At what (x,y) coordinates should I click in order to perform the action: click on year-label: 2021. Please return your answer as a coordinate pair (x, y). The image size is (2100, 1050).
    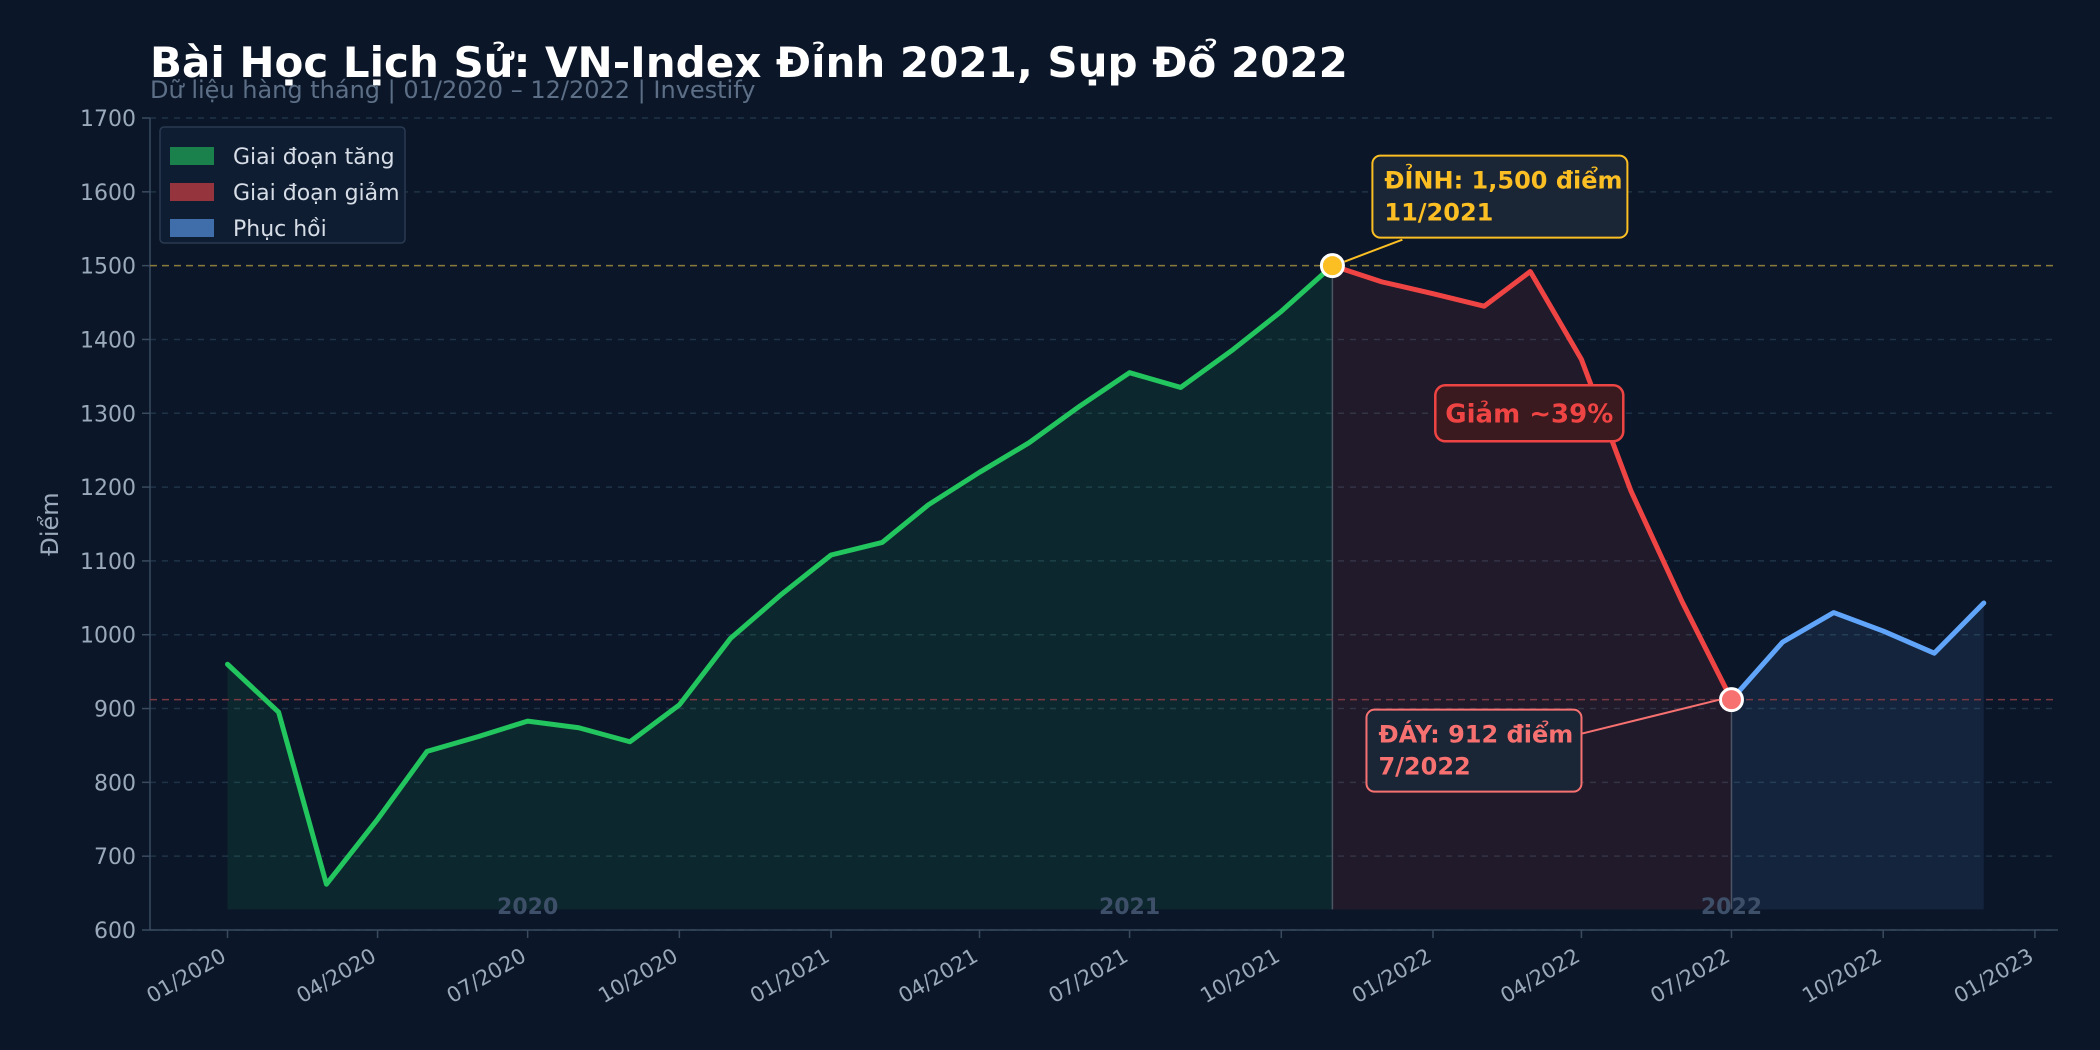
    Looking at the image, I should click on (1129, 907).